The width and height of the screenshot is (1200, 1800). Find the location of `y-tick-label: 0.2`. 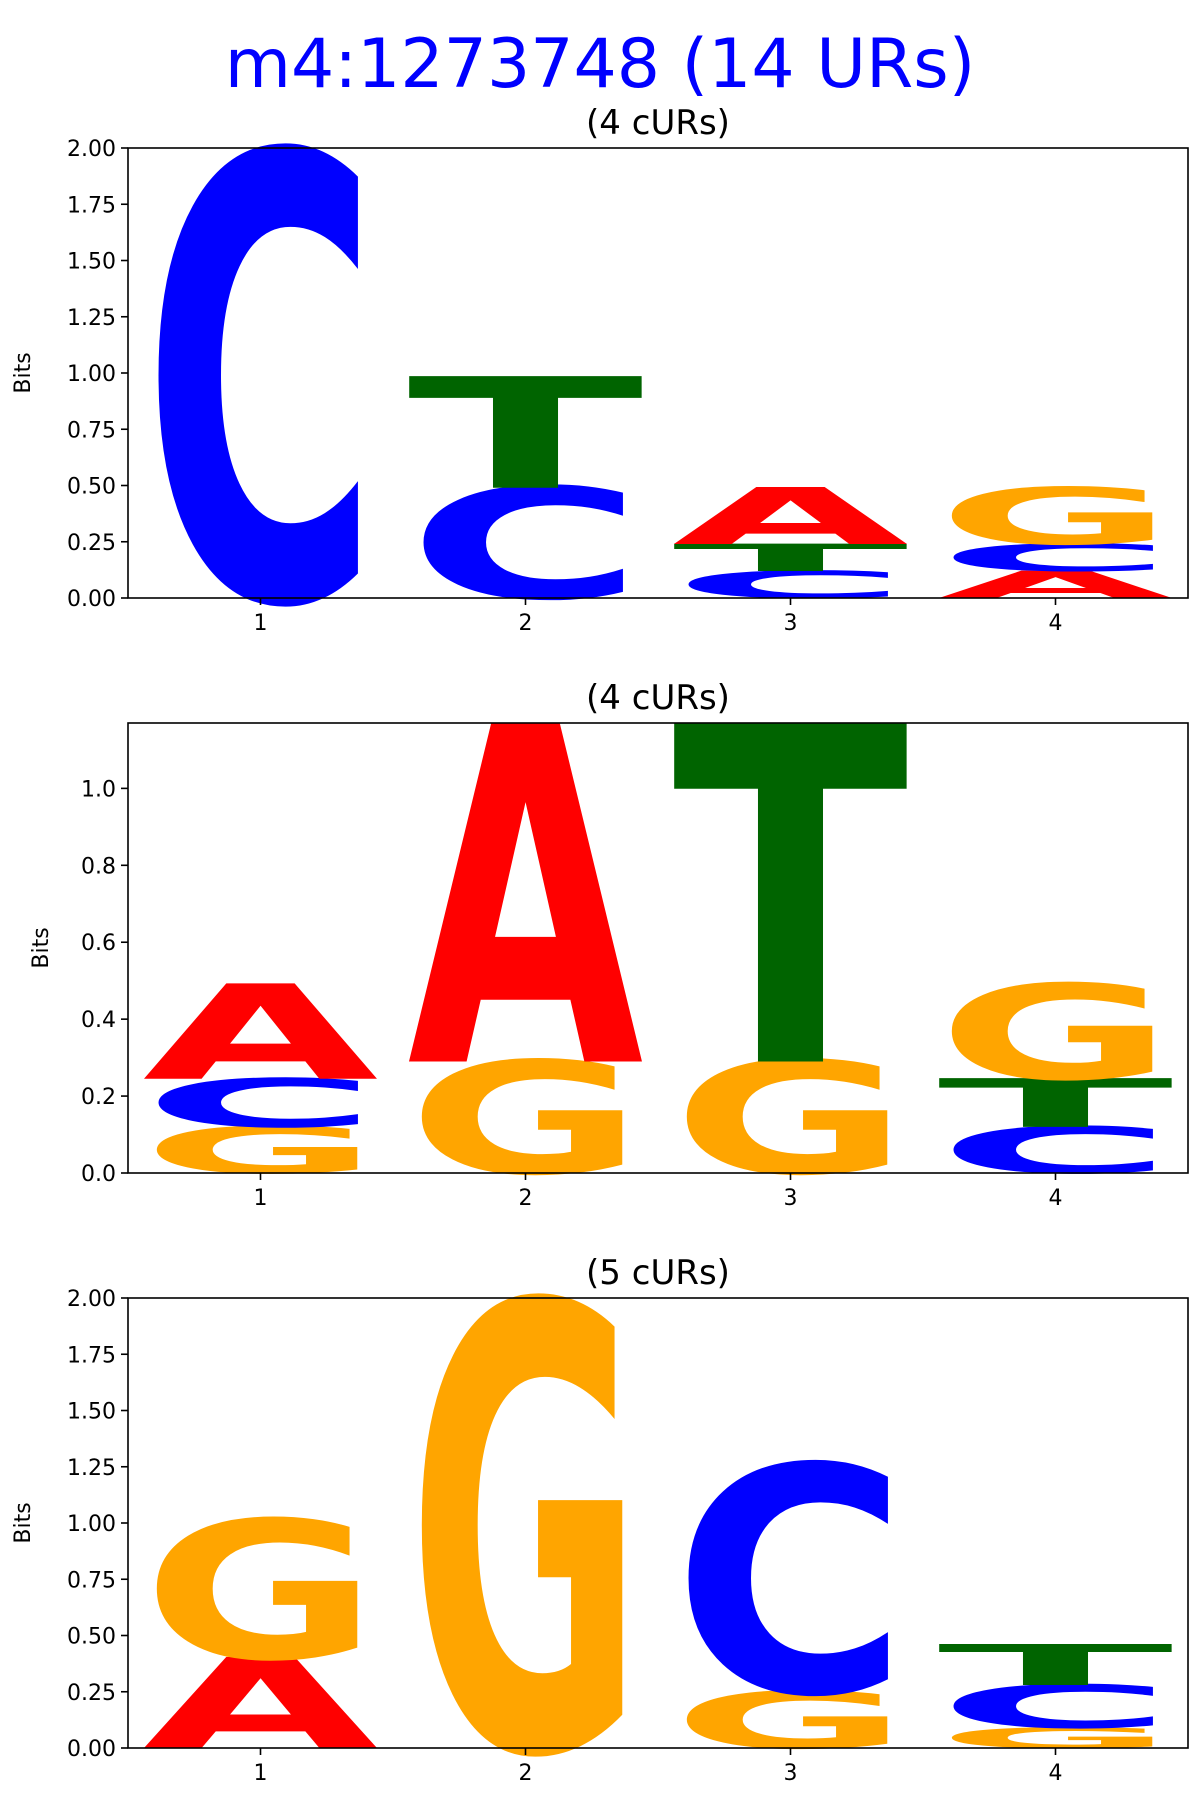

y-tick-label: 0.2 is located at coordinates (98, 1097).